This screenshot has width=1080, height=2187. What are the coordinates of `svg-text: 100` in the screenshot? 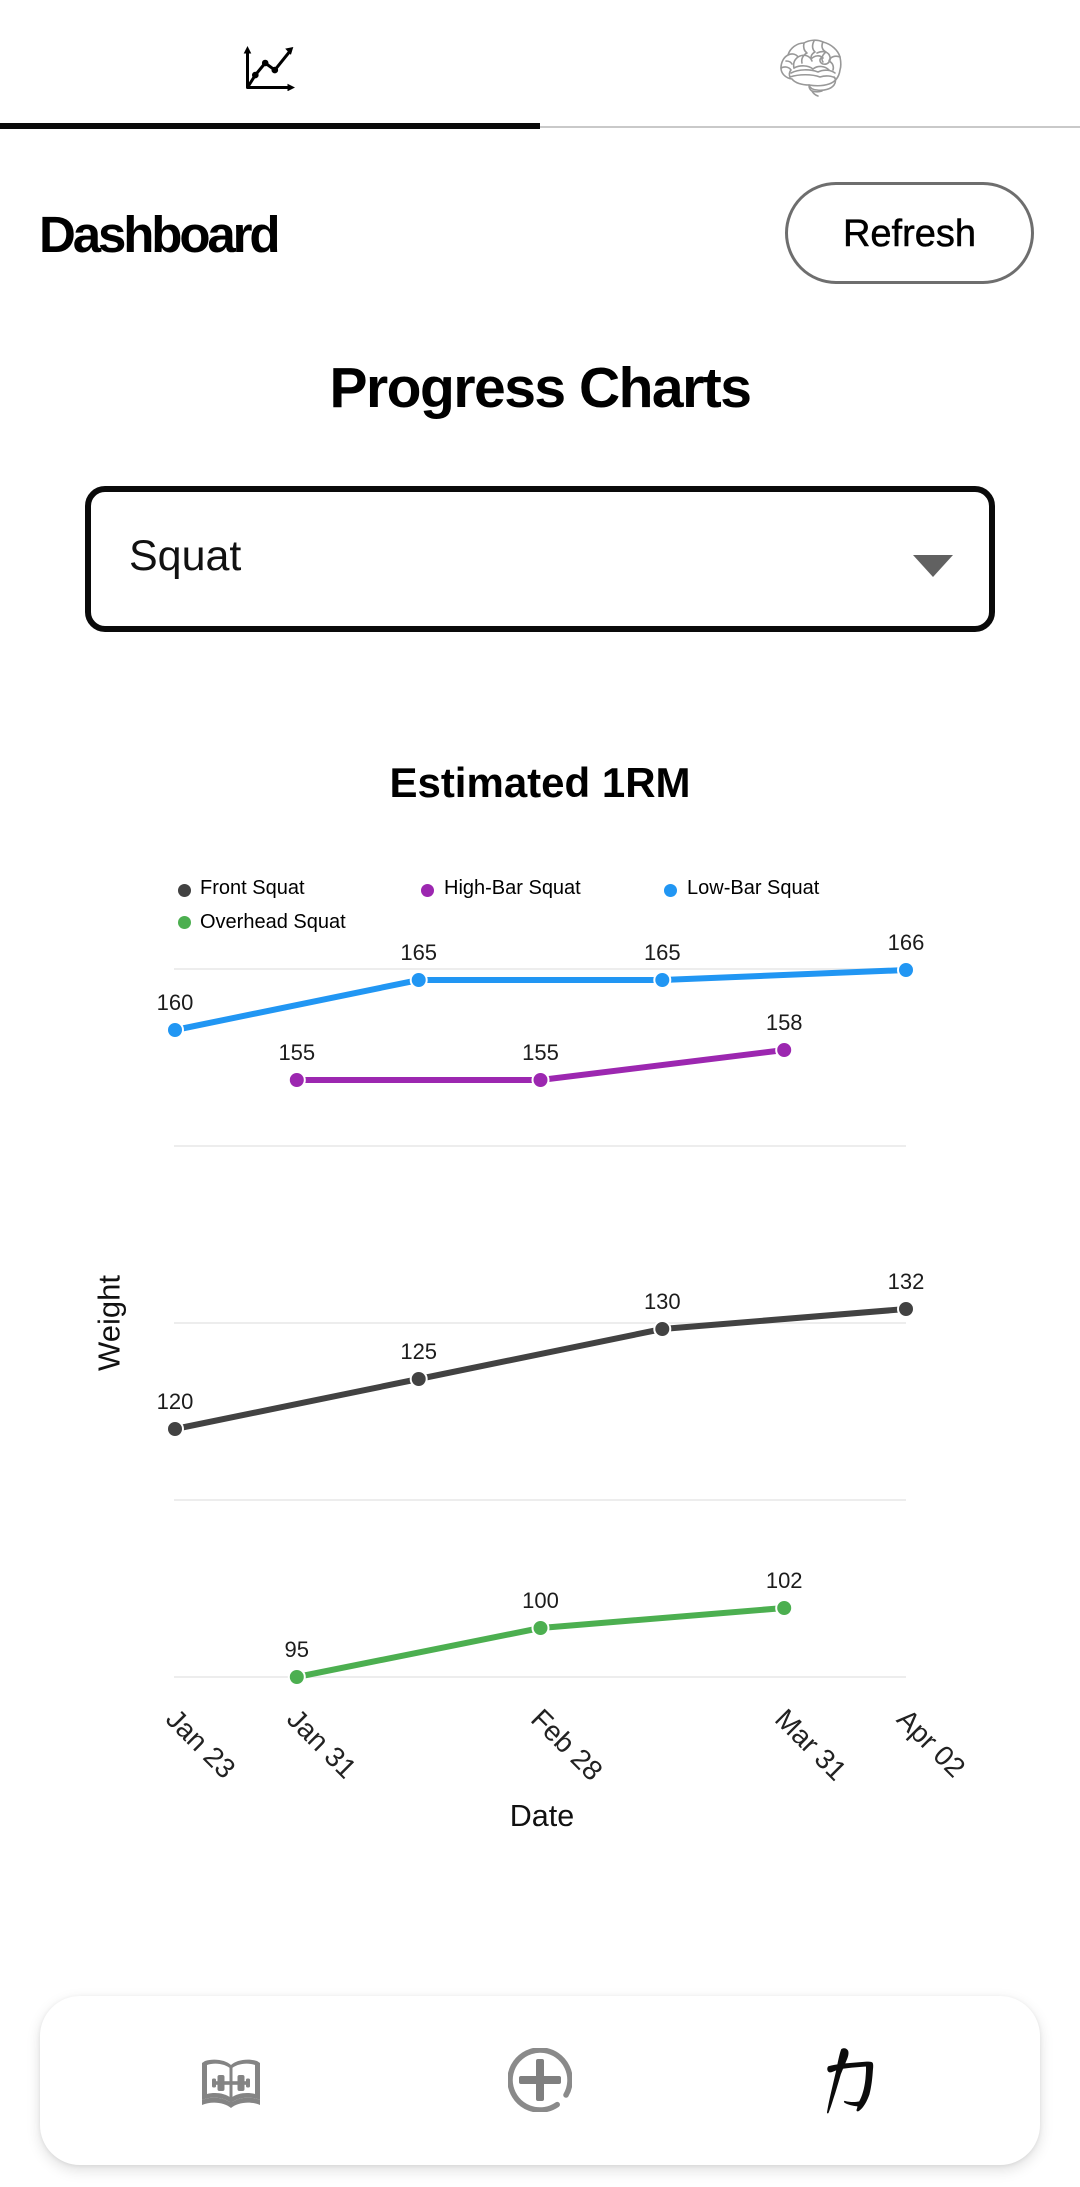 It's located at (540, 1600).